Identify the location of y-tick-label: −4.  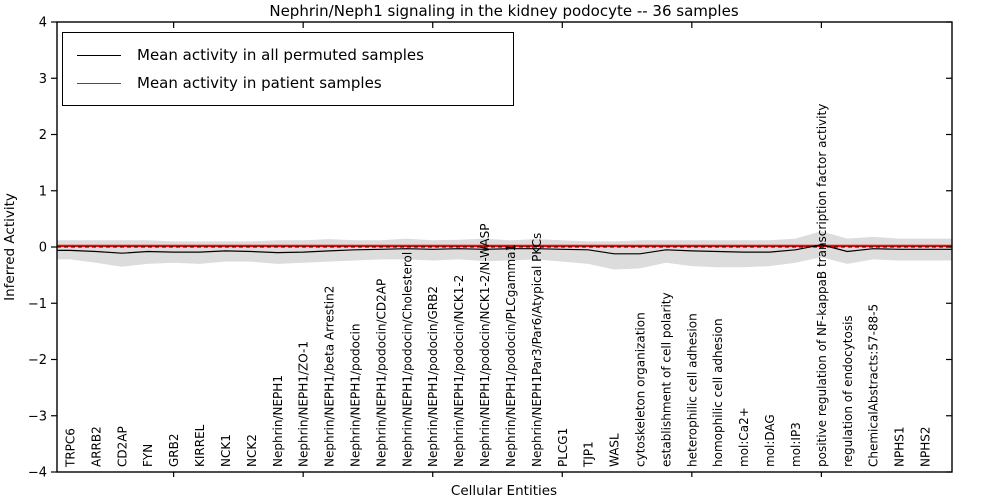
(37, 473).